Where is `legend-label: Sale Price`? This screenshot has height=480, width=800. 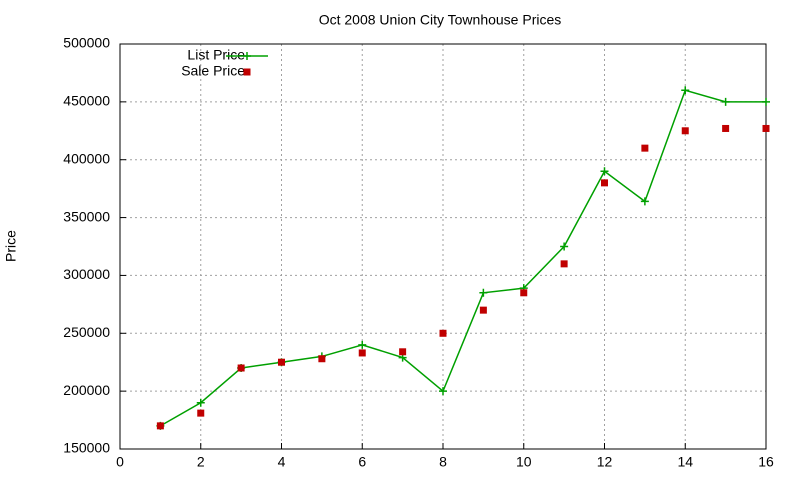
legend-label: Sale Price is located at coordinates (213, 71).